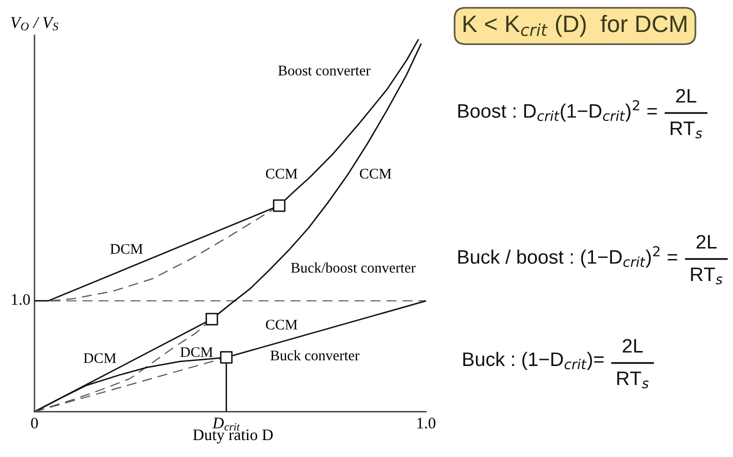 This screenshot has width=733, height=457. What do you see at coordinates (226, 424) in the screenshot?
I see `x-tick-label: D$_{crit}$` at bounding box center [226, 424].